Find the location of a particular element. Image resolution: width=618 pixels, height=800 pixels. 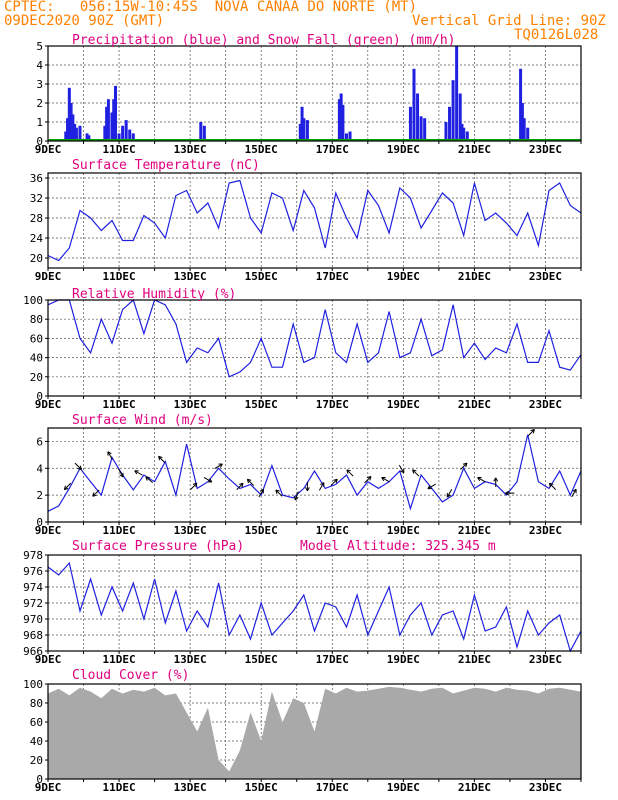

y-tick-label: 968 is located at coordinates (33, 635).